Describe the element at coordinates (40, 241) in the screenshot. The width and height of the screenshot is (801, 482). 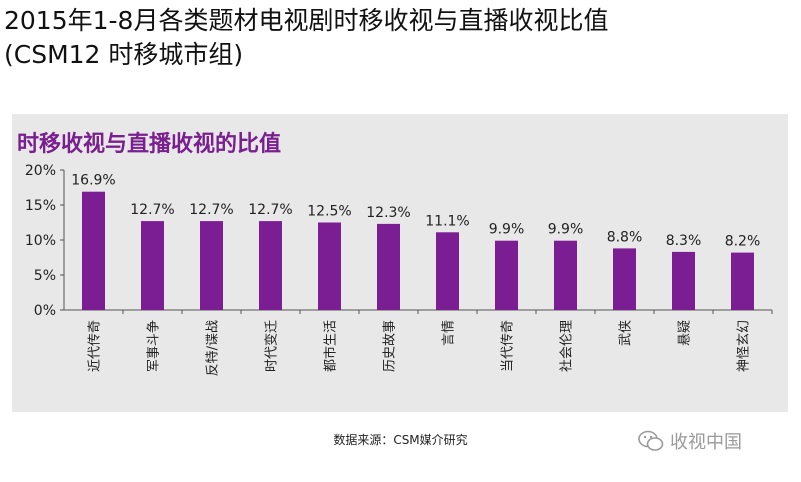
I see `y-tick-label: 10%` at that location.